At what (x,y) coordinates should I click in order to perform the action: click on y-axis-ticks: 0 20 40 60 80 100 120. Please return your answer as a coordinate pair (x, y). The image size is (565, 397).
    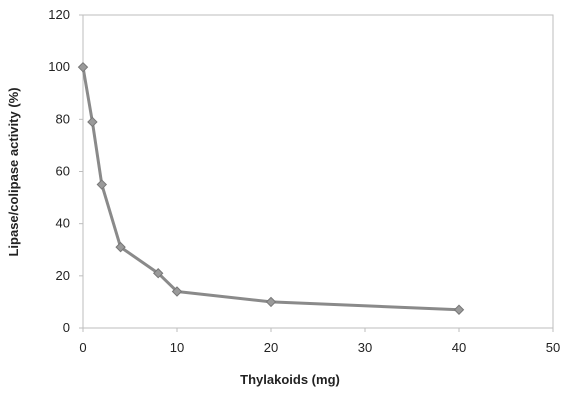
    Looking at the image, I should click on (65, 171).